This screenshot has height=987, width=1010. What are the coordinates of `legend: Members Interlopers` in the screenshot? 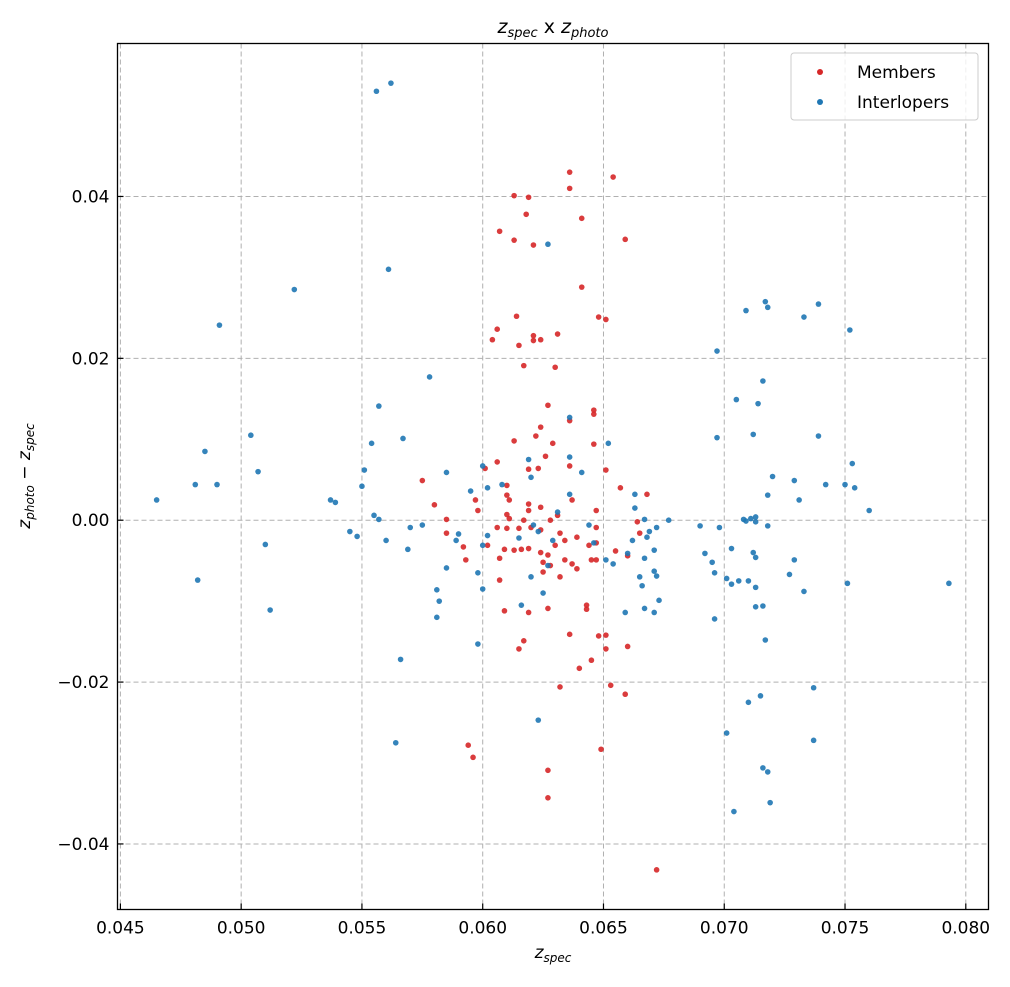 It's located at (884, 86).